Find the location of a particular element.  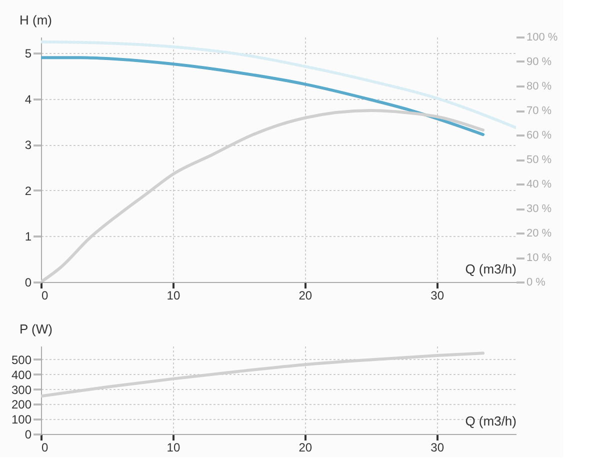

y2-tick-label: 0 % is located at coordinates (536, 282).